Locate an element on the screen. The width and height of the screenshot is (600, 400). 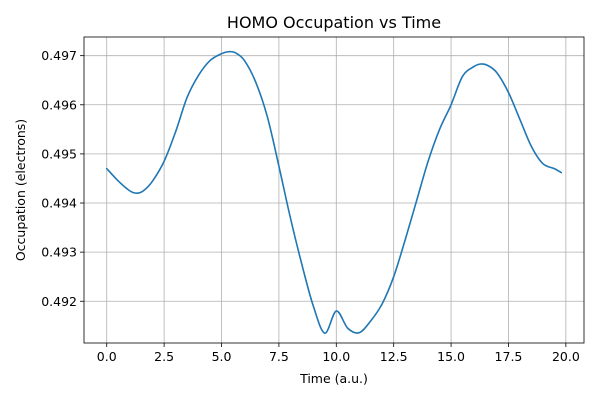
y-axis-label: Occupation (electrons) is located at coordinates (20, 190).